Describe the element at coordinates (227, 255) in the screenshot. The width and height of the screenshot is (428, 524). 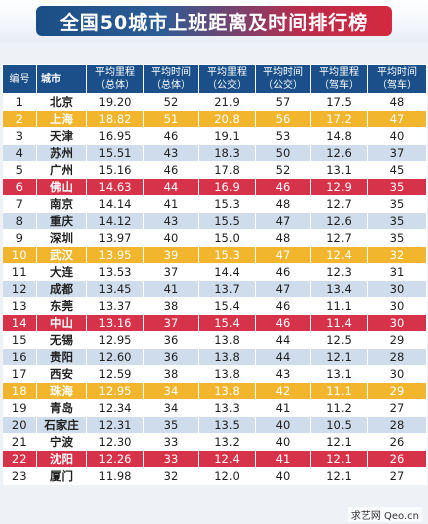
I see `cell-value: 15.3` at that location.